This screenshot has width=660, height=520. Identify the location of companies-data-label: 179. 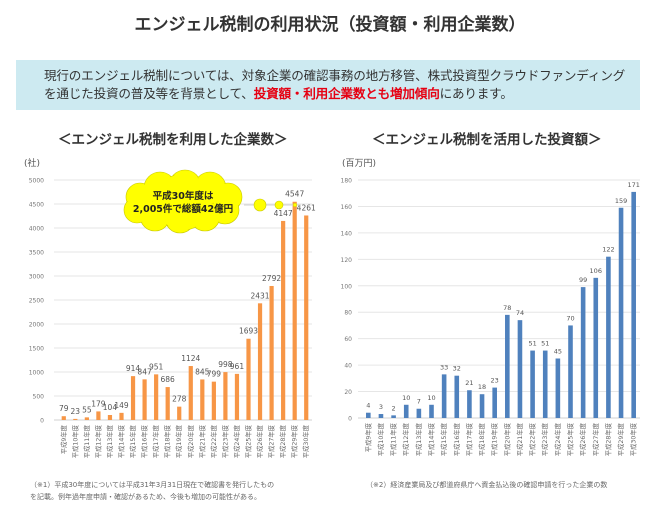
(98, 403).